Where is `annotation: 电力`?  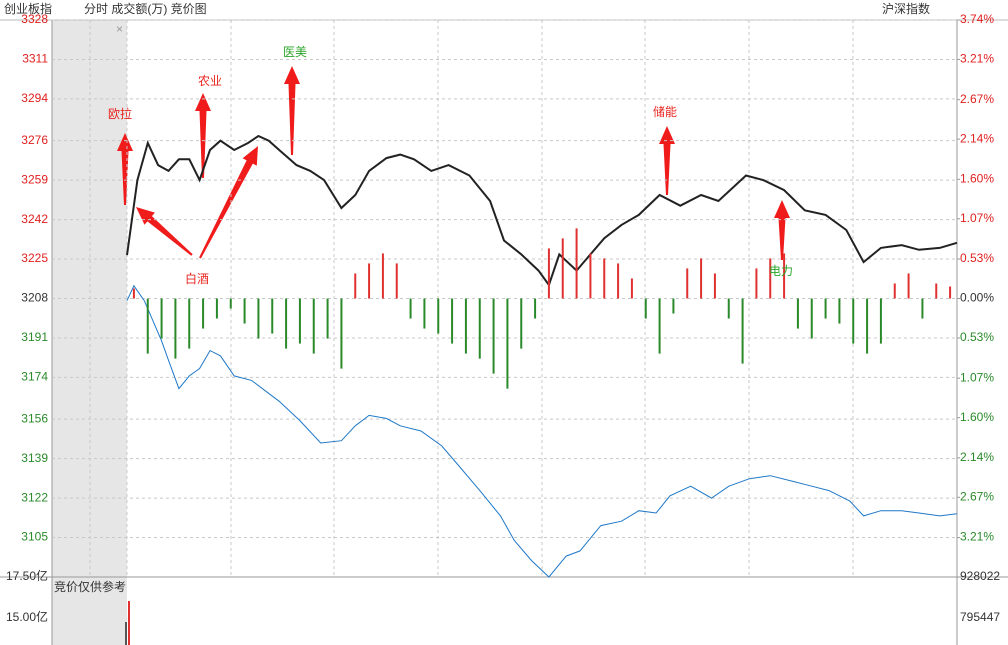 annotation: 电力 is located at coordinates (781, 271).